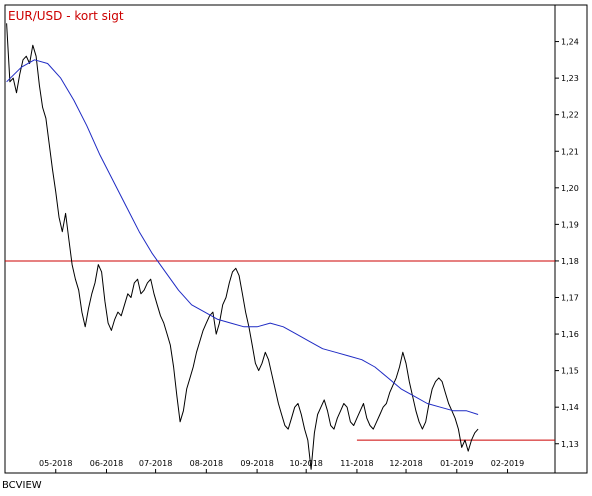  I want to click on y-tick-label: 1,21, so click(570, 151).